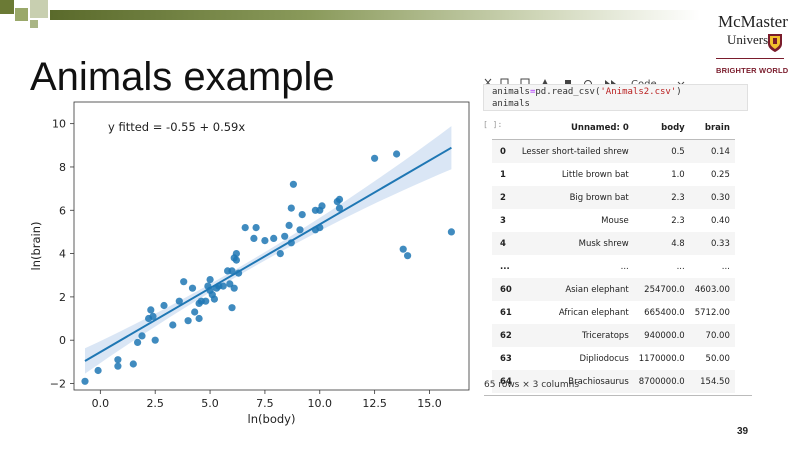 Image resolution: width=800 pixels, height=450 pixels. What do you see at coordinates (210, 403) in the screenshot?
I see `x-tick-label: 5.0` at bounding box center [210, 403].